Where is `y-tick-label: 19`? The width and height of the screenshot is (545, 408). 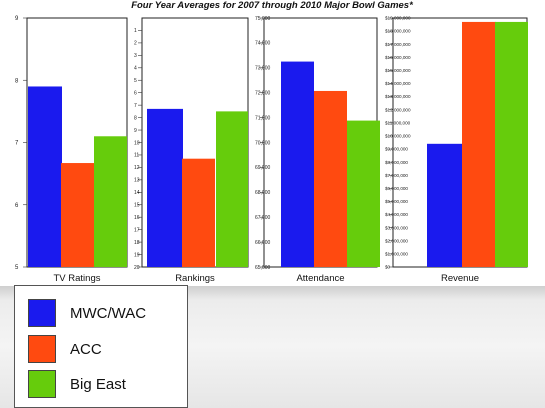 y-tick-label: 19 is located at coordinates (137, 255).